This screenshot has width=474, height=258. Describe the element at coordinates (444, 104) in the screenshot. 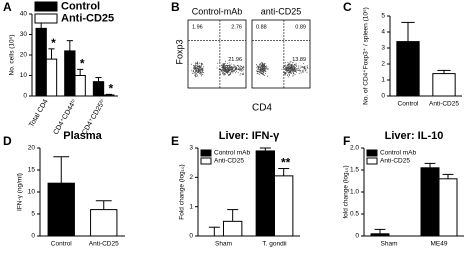

I see `x-tick-label: Anti-CD25` at that location.